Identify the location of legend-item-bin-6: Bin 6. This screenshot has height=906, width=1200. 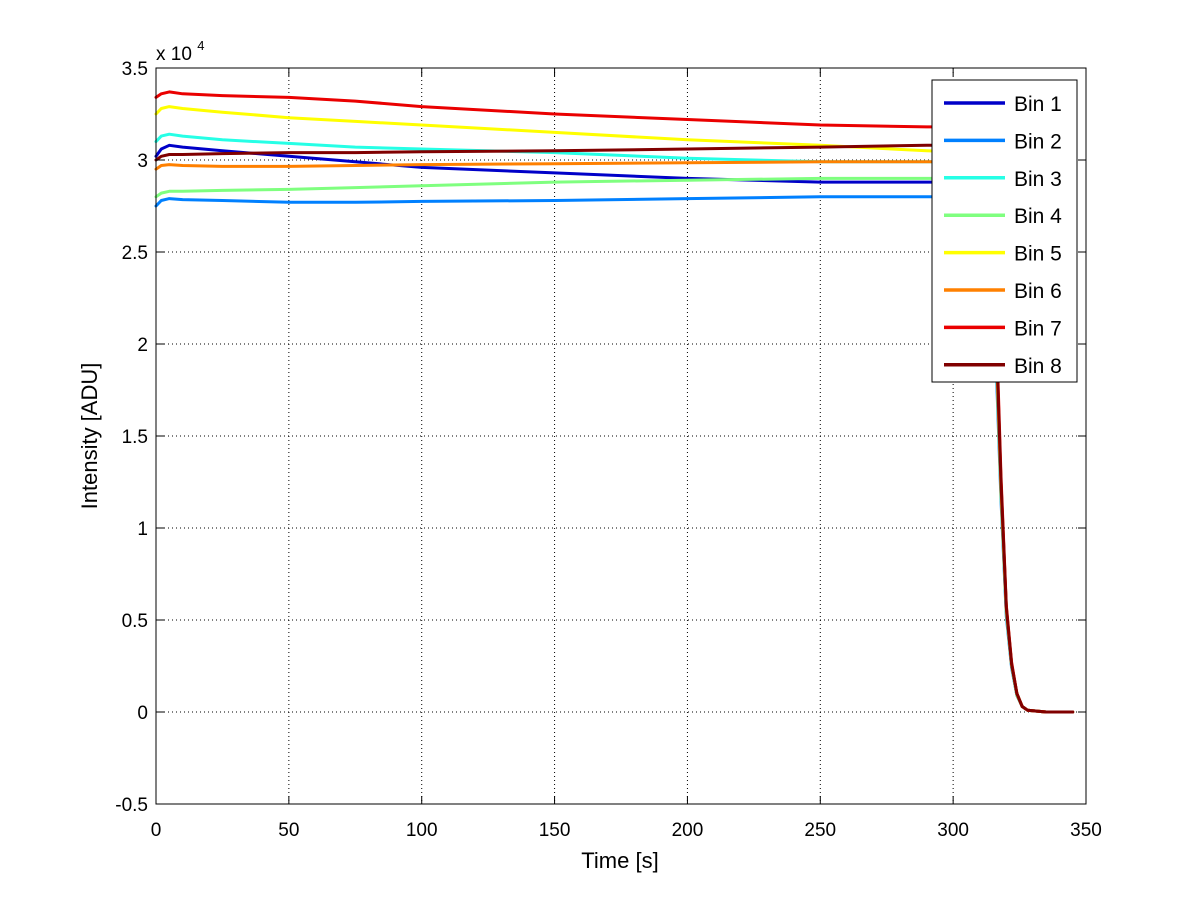
(1003, 291).